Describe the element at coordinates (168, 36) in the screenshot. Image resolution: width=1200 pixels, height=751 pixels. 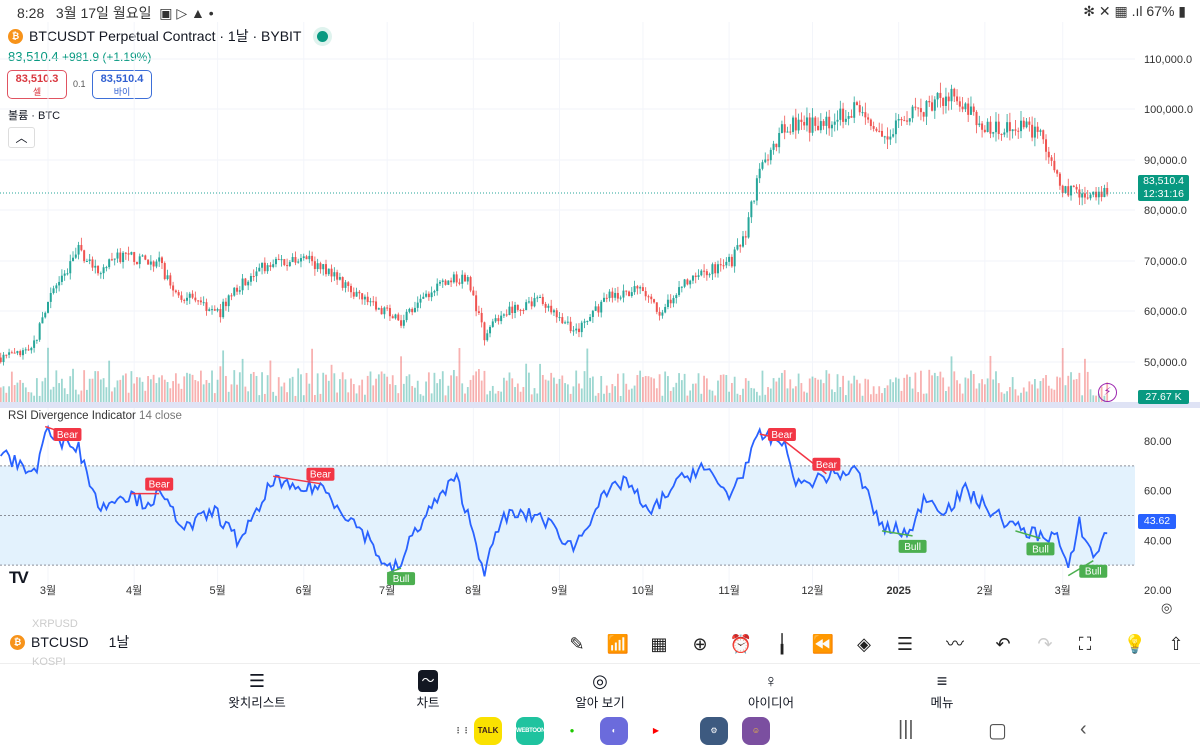
I see `symbol-title: ₿ BTCUSDT Perpetual Contract · 1날 · BYBIT` at that location.